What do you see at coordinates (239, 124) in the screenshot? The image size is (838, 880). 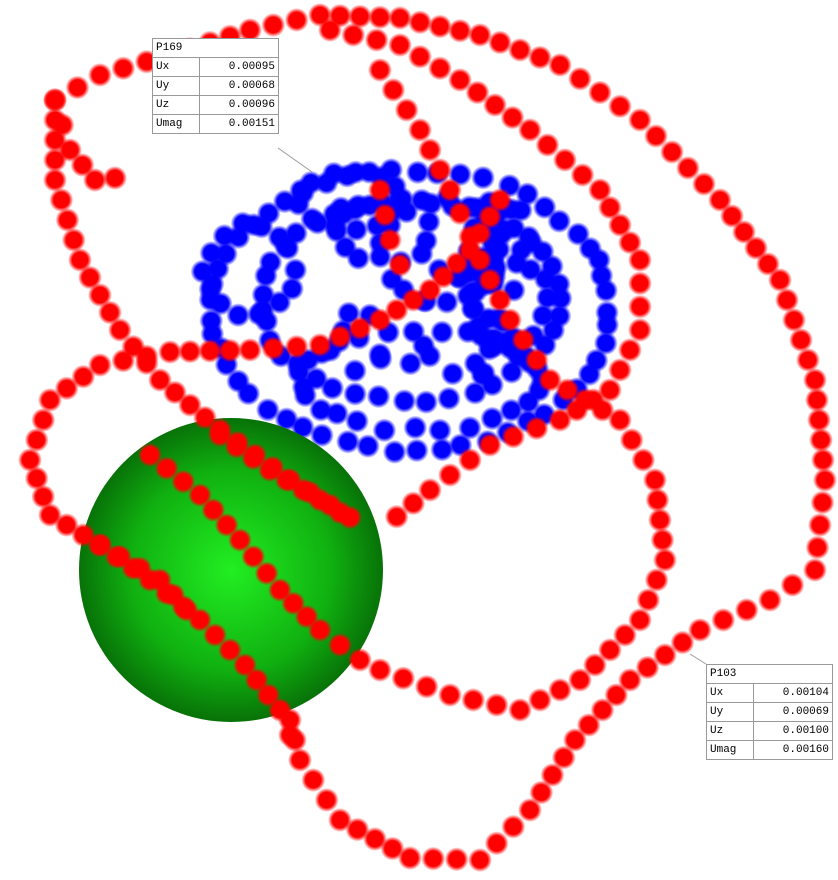 I see `probe-value: 0.00151` at bounding box center [239, 124].